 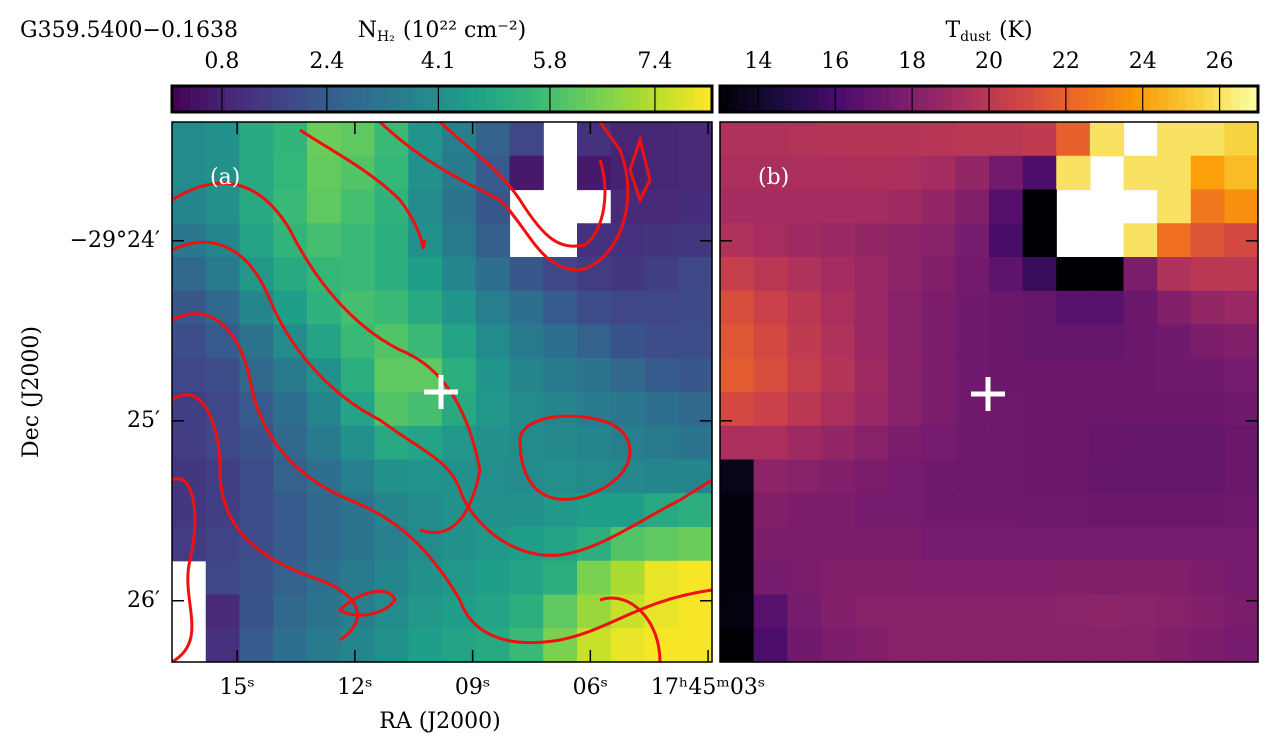 What do you see at coordinates (184, 569) in the screenshot?
I see `contour` at bounding box center [184, 569].